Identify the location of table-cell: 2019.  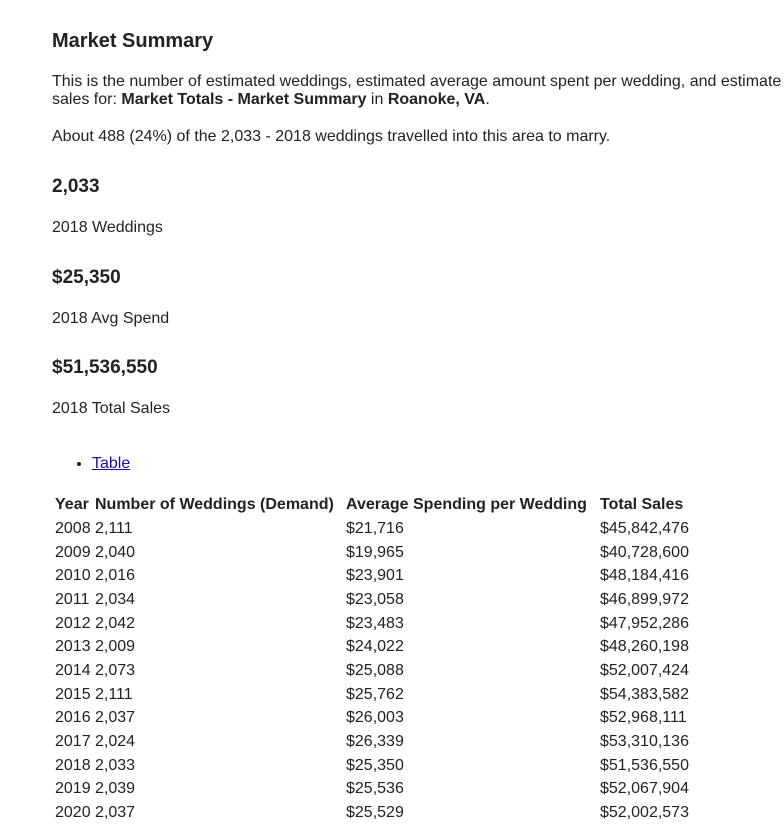
(73, 789).